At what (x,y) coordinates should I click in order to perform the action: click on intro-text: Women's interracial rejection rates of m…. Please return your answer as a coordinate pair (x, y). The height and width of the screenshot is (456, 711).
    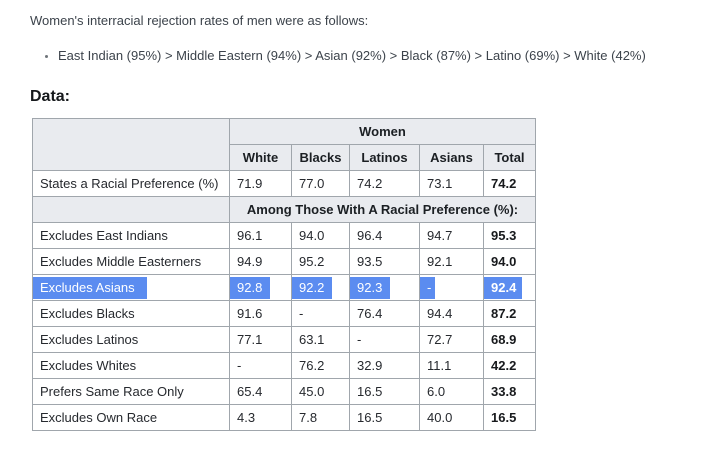
    Looking at the image, I should click on (199, 20).